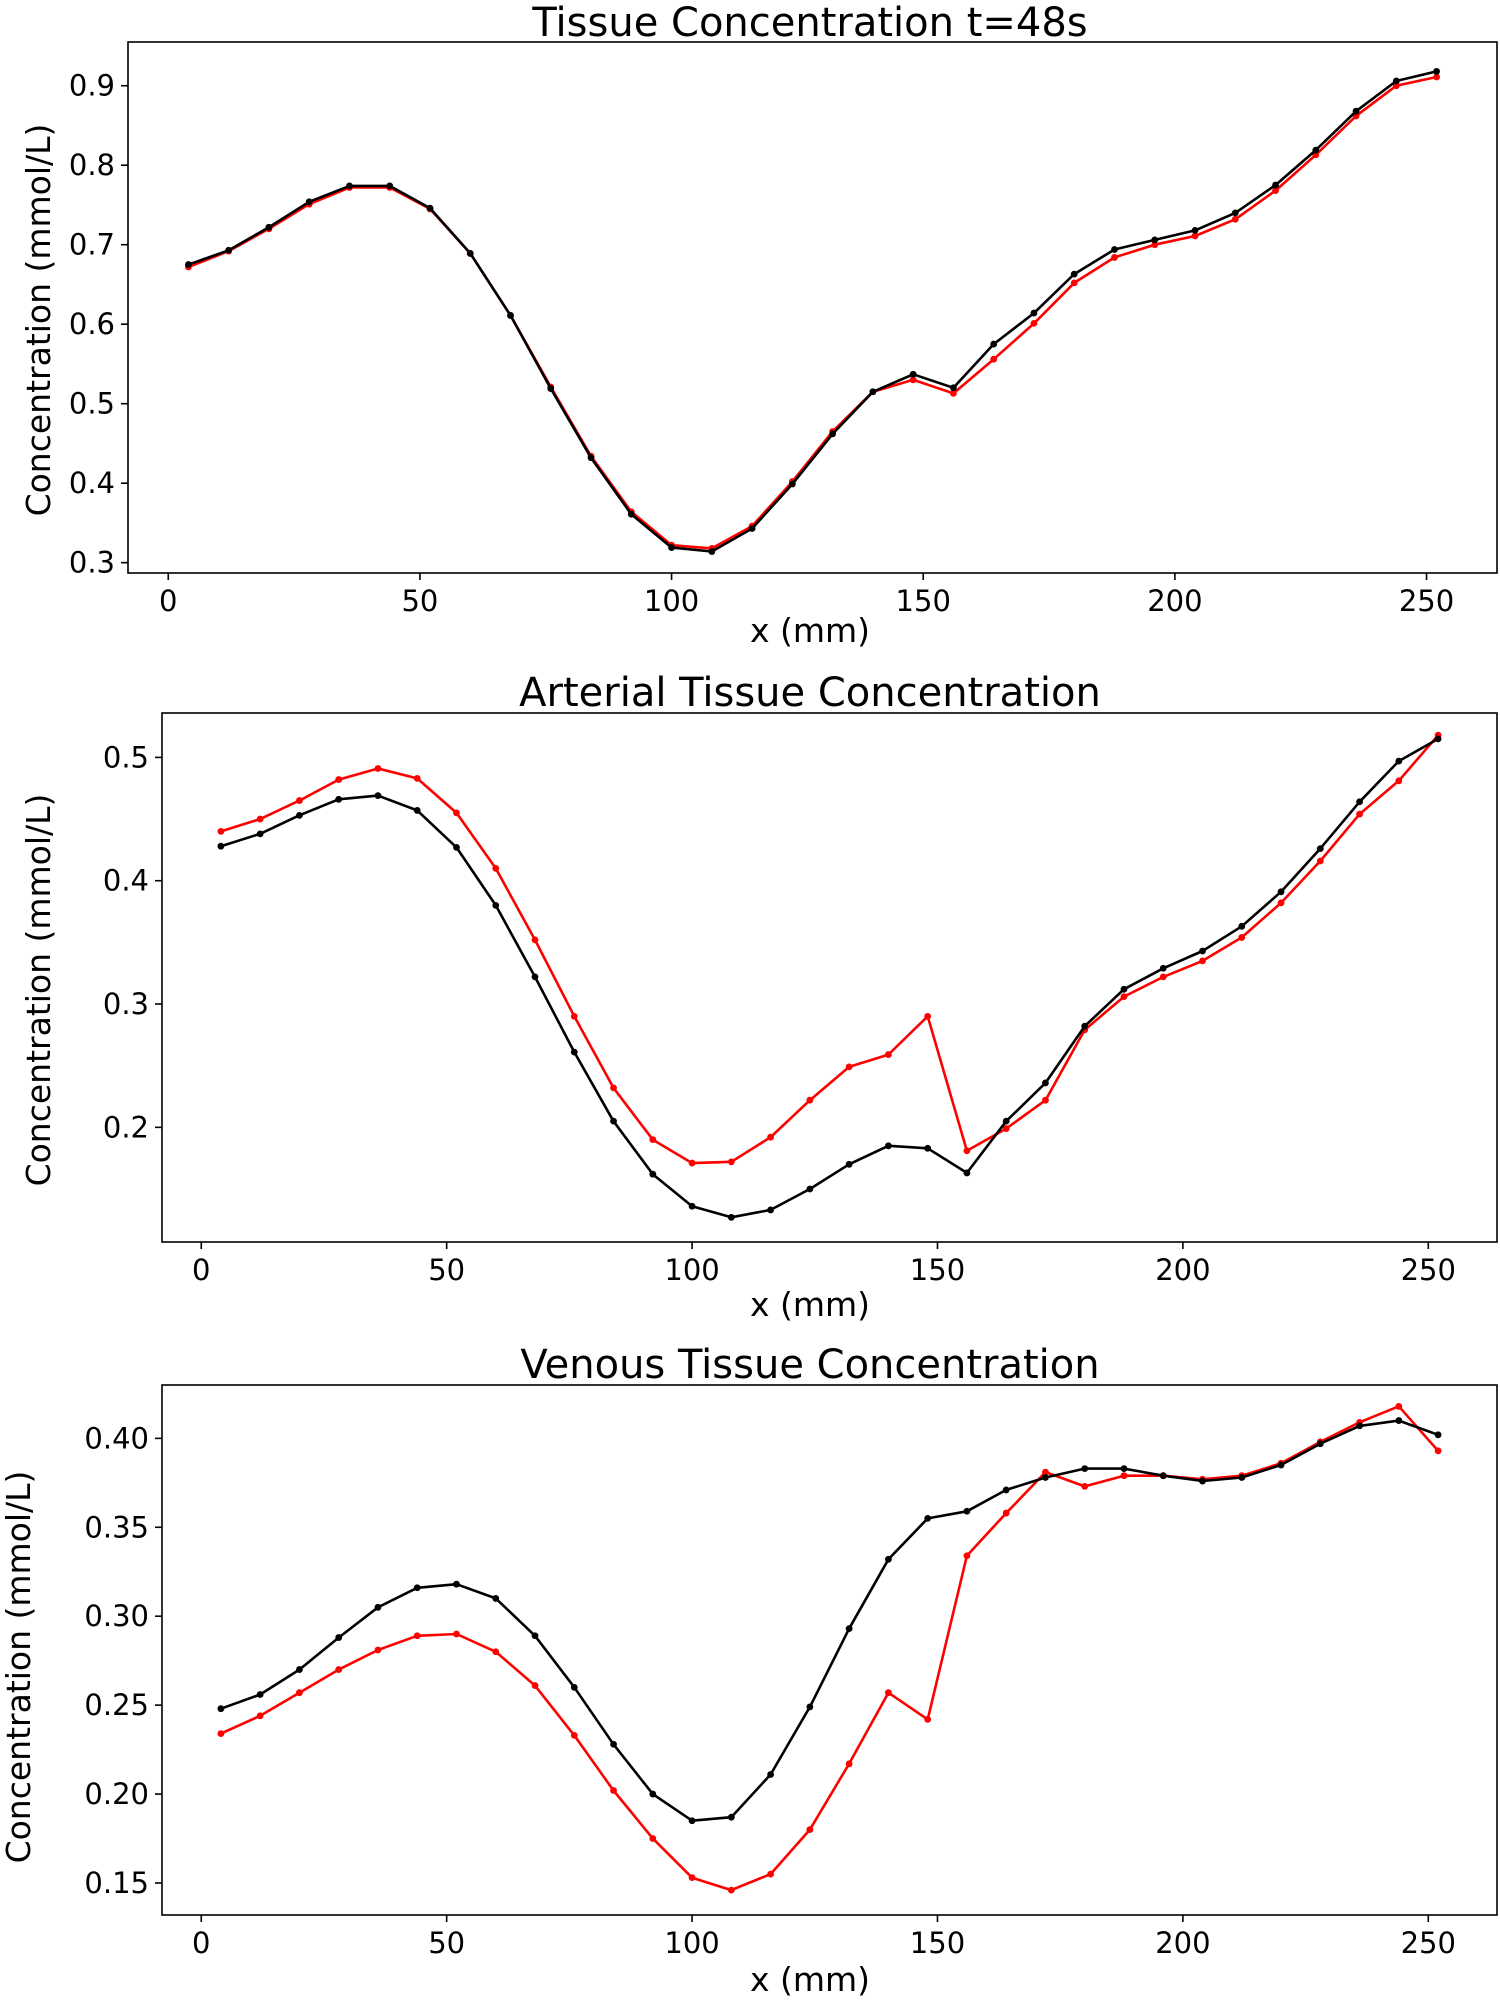 The image size is (1500, 2000). Describe the element at coordinates (810, 693) in the screenshot. I see `chart-title: Arterial Tissue Concentration` at that location.